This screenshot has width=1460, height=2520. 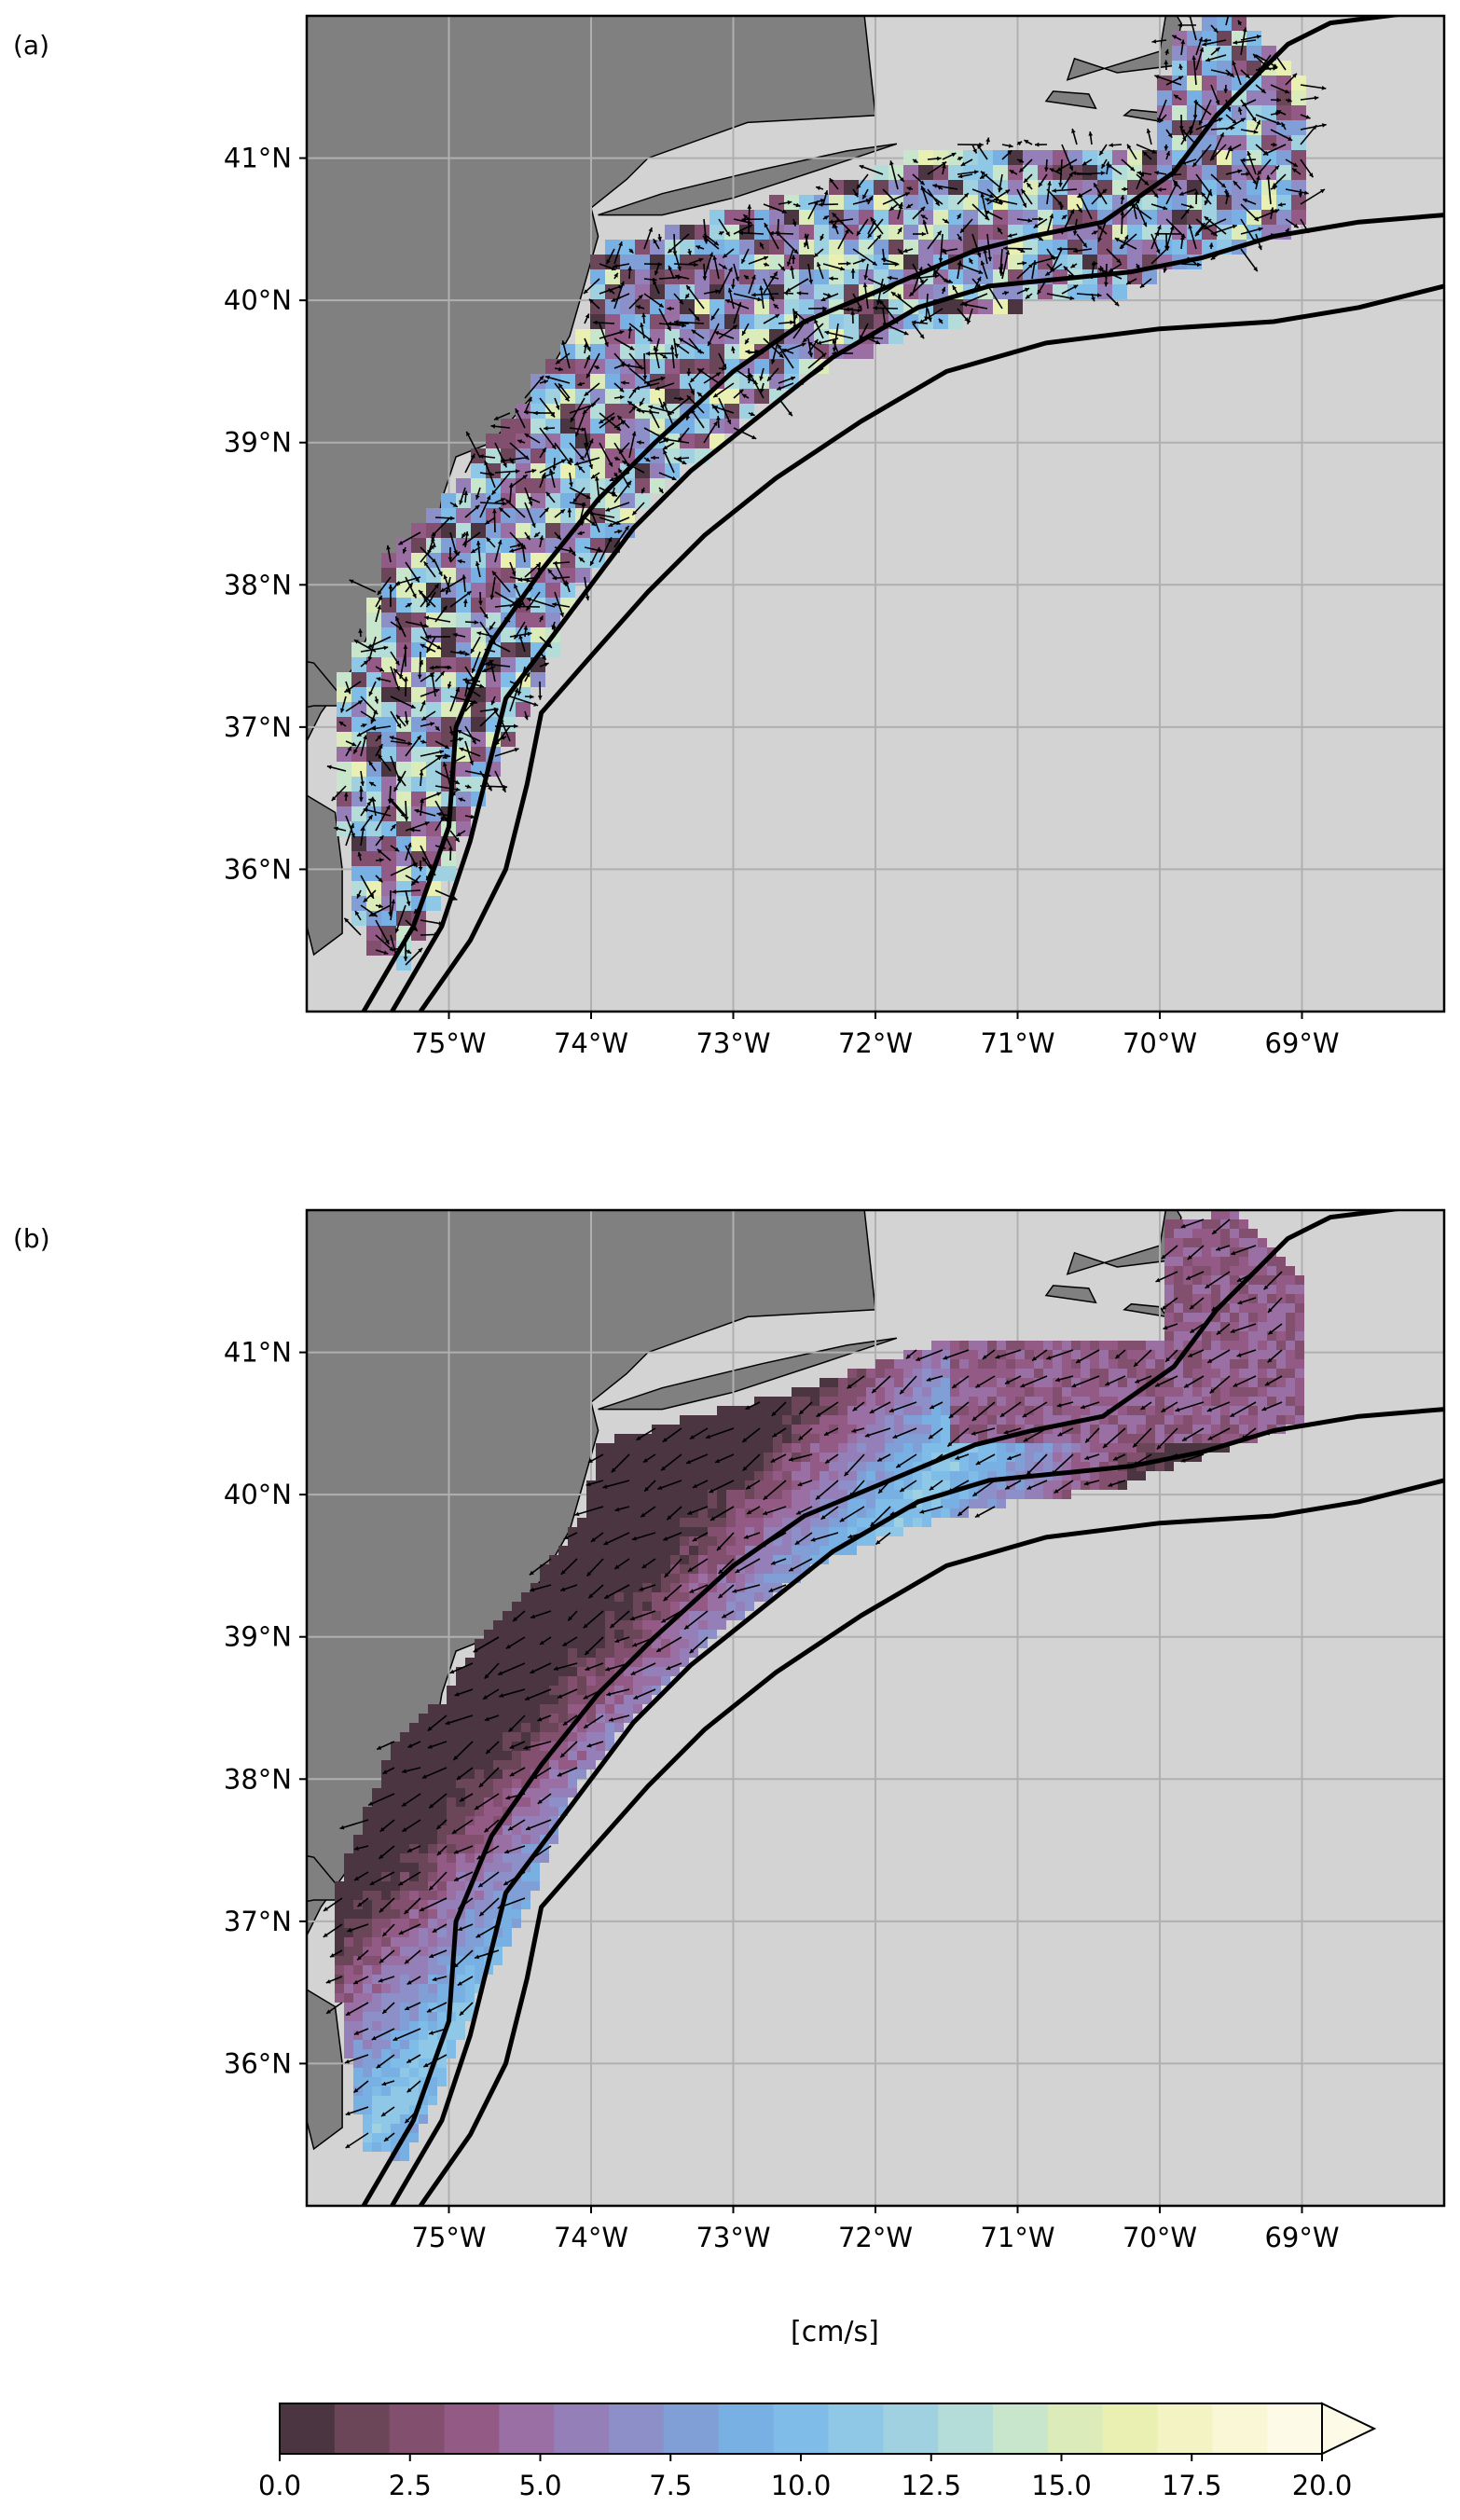 I want to click on lon-tick-label: 75°W, so click(x=448, y=1043).